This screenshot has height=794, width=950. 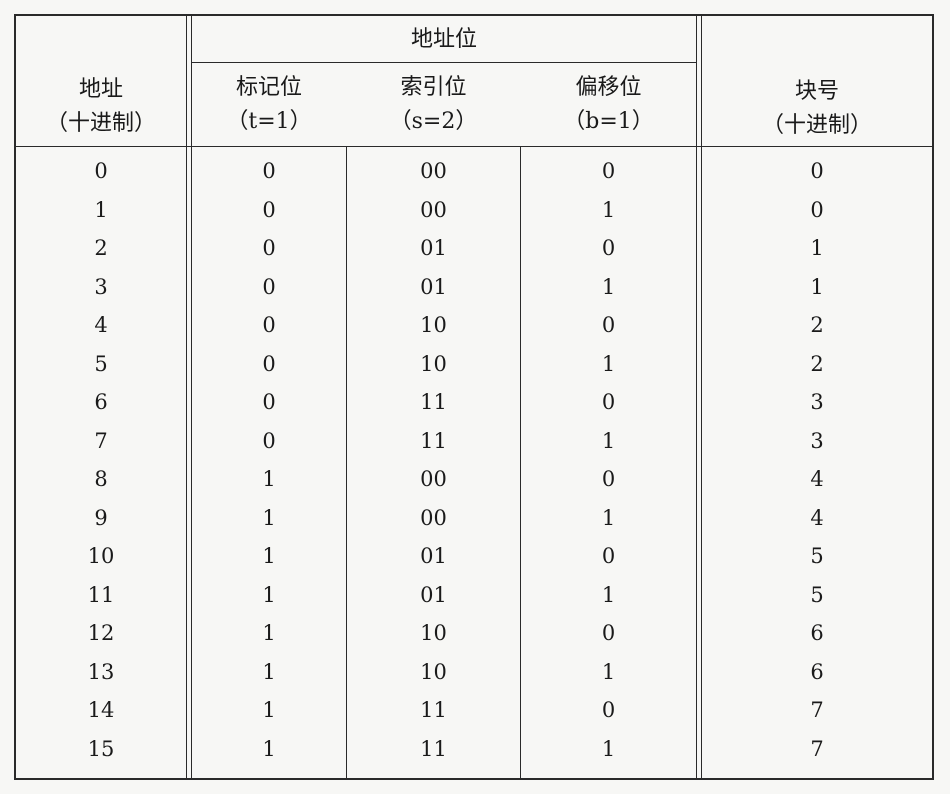 What do you see at coordinates (269, 121) in the screenshot?
I see `tag-header-sub: （t=1）` at bounding box center [269, 121].